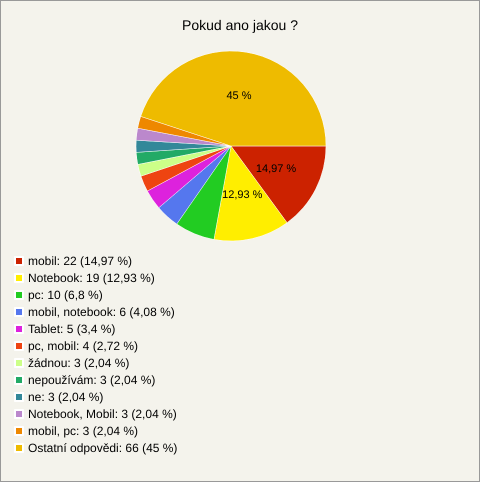 This screenshot has width=480, height=482. I want to click on legend-label: mobil, pc: 3 (2,04 %), so click(83, 431).